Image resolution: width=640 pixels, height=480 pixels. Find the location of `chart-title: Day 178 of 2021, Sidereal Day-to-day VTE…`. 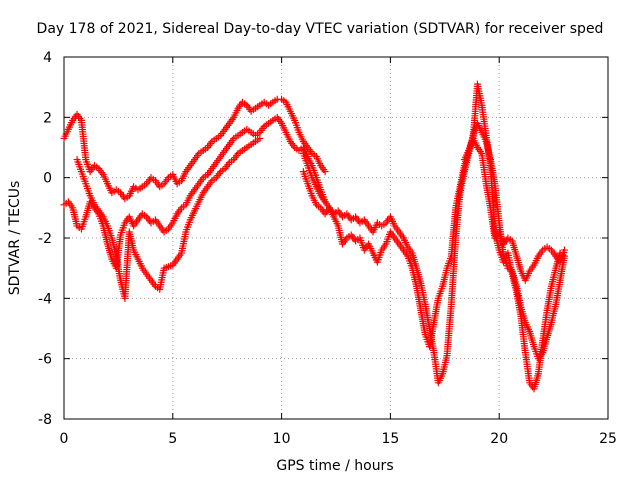

chart-title: Day 178 of 2021, Sidereal Day-to-day VTE… is located at coordinates (320, 29).